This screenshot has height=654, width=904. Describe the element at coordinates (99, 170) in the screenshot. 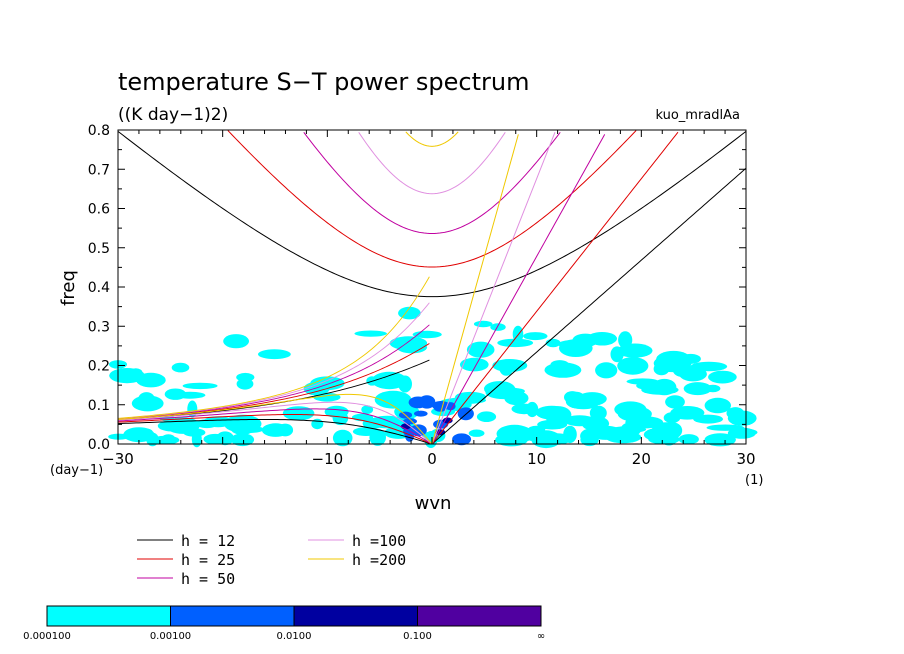

I see `y-tick-label: 0.7` at that location.